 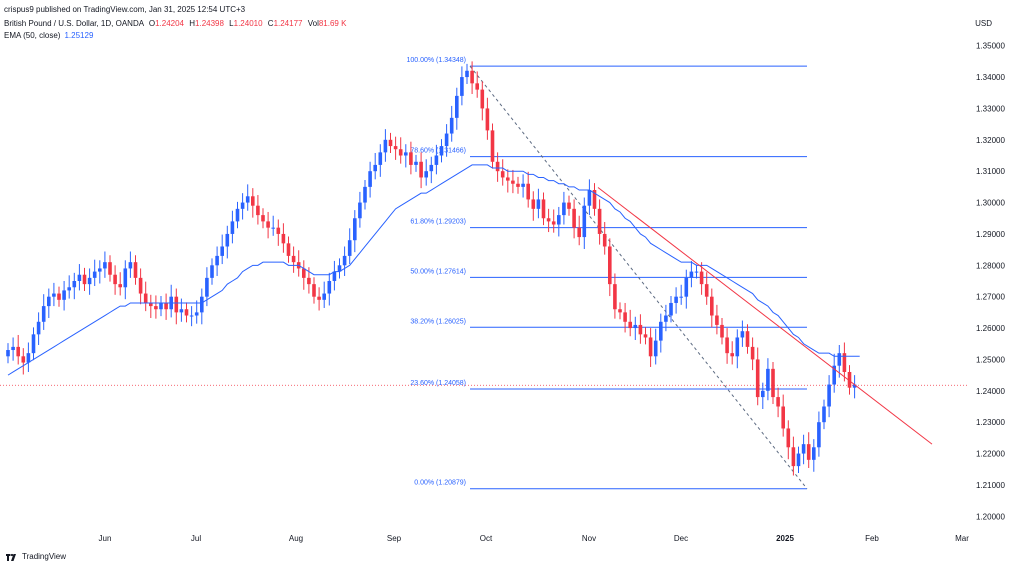 I want to click on footer-brand: TradingView, so click(x=44, y=556).